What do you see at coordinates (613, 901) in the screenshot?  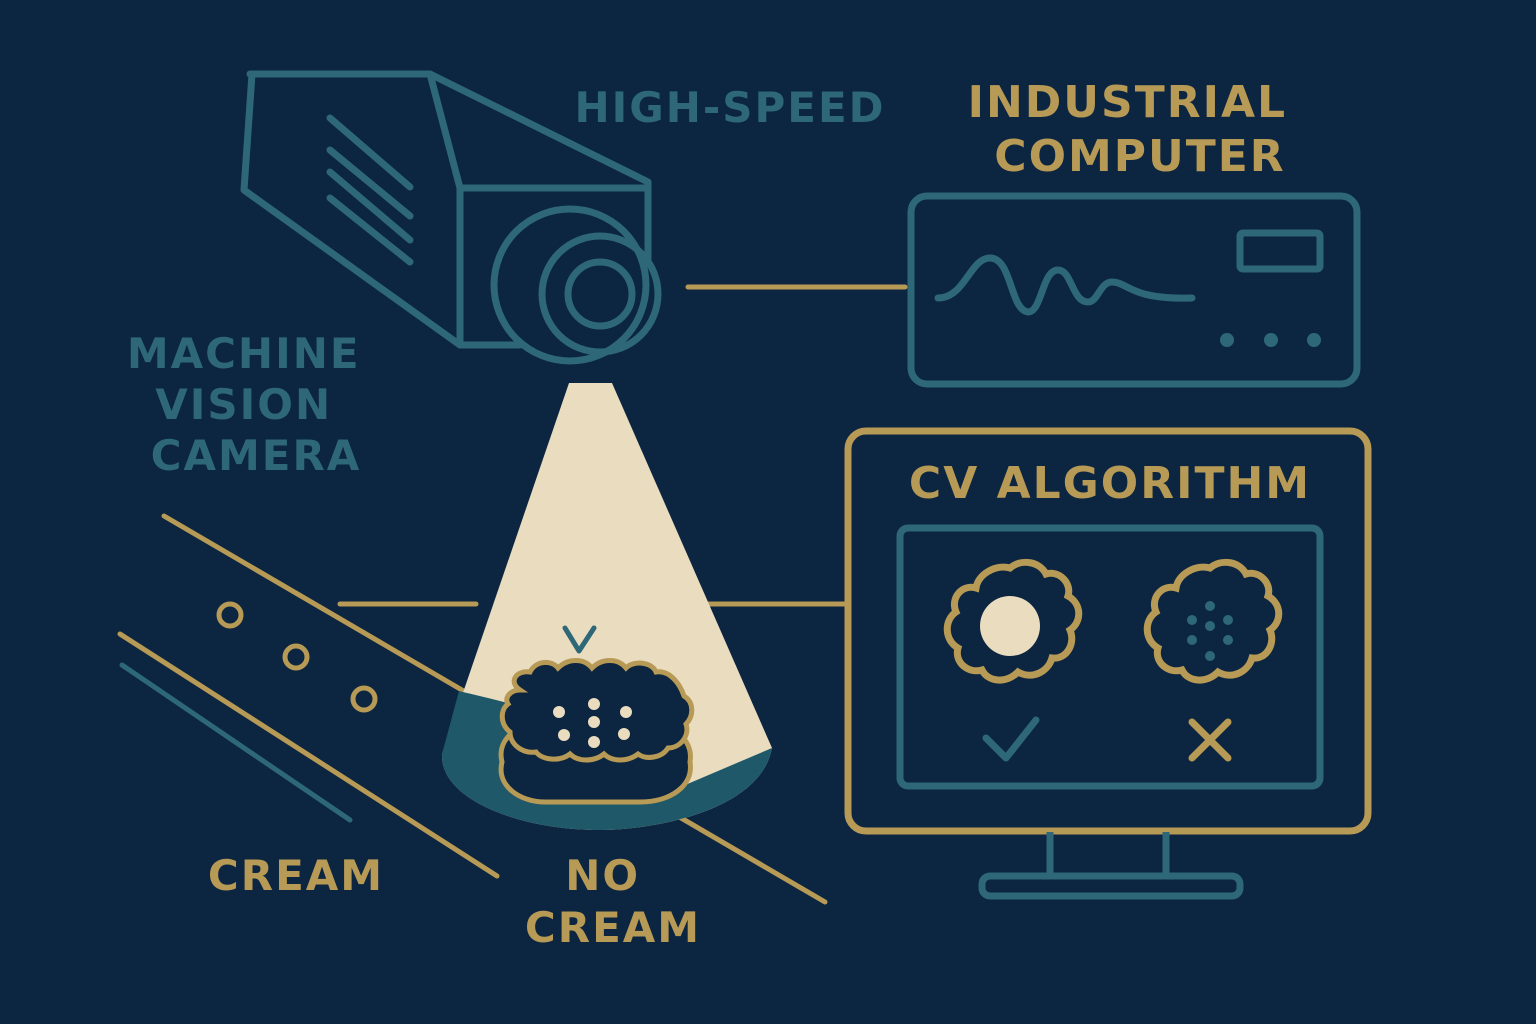 I see `no-cream-label: NO CREAM` at bounding box center [613, 901].